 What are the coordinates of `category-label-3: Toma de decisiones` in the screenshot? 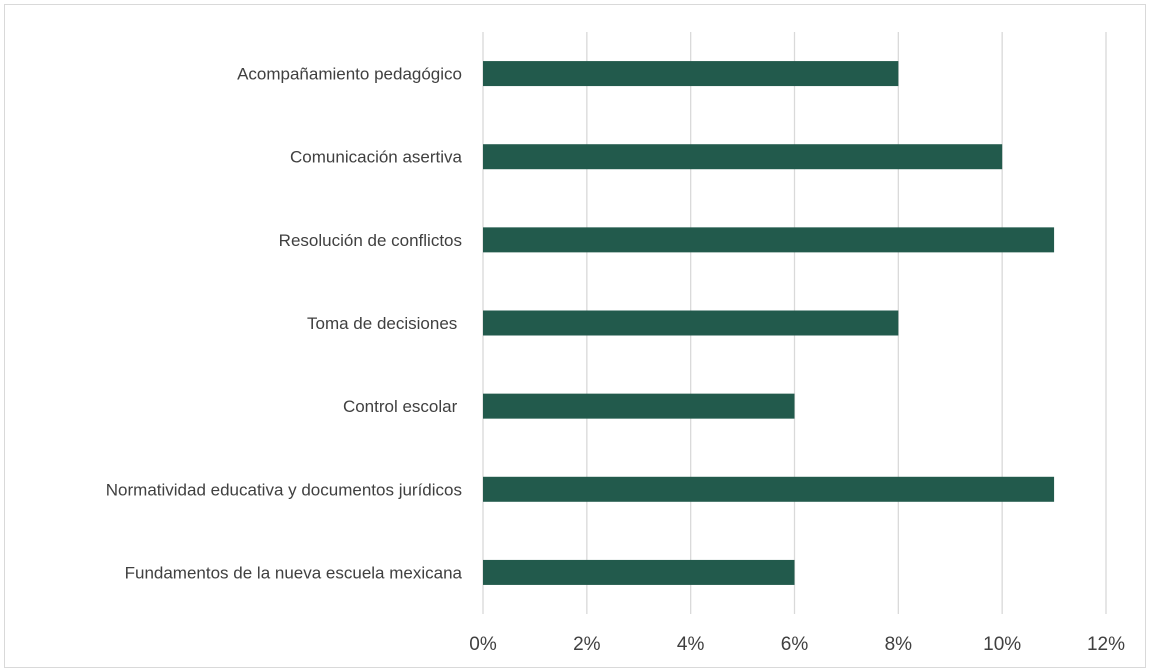 It's located at (384, 323).